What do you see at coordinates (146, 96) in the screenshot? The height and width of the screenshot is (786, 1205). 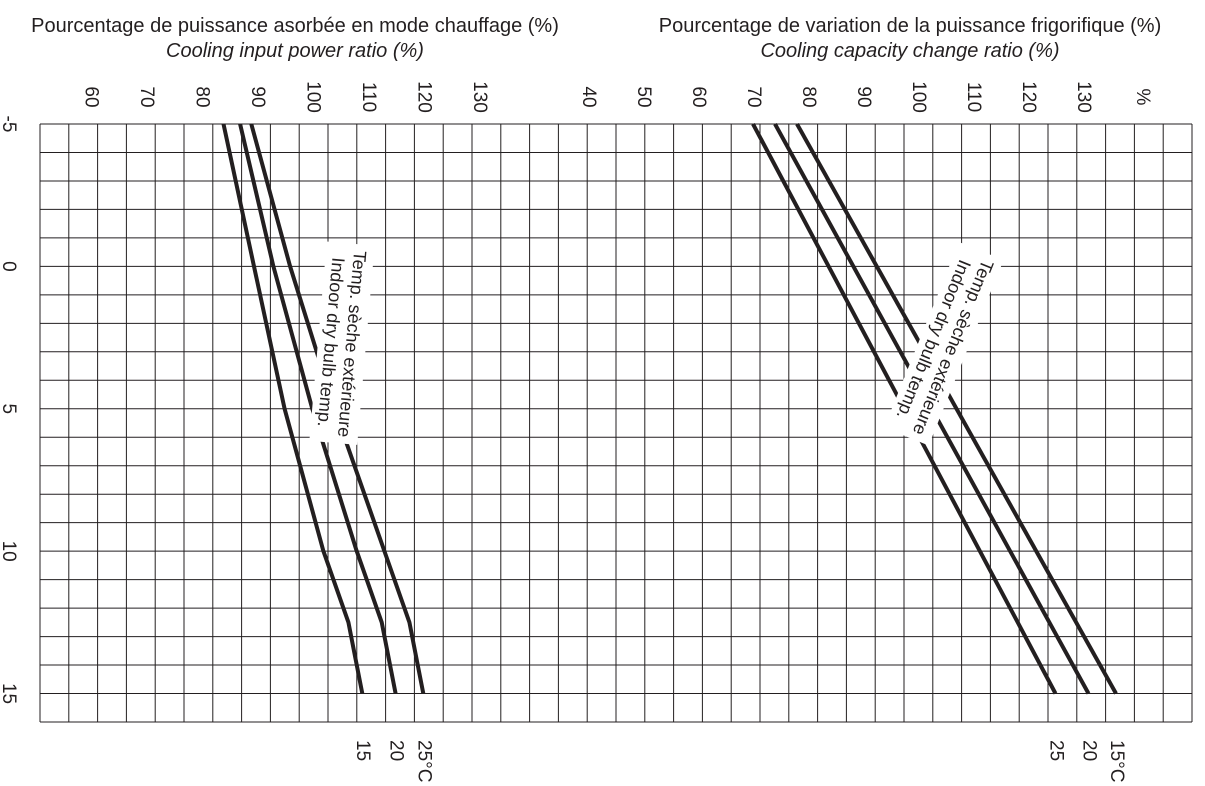 I see `left-ratio-tick-label: 70` at bounding box center [146, 96].